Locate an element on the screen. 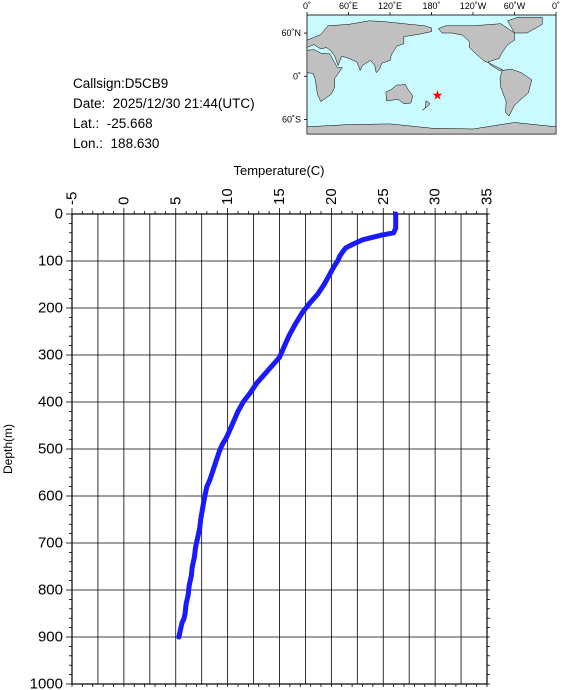  x-tick-label: 15 is located at coordinates (279, 196).